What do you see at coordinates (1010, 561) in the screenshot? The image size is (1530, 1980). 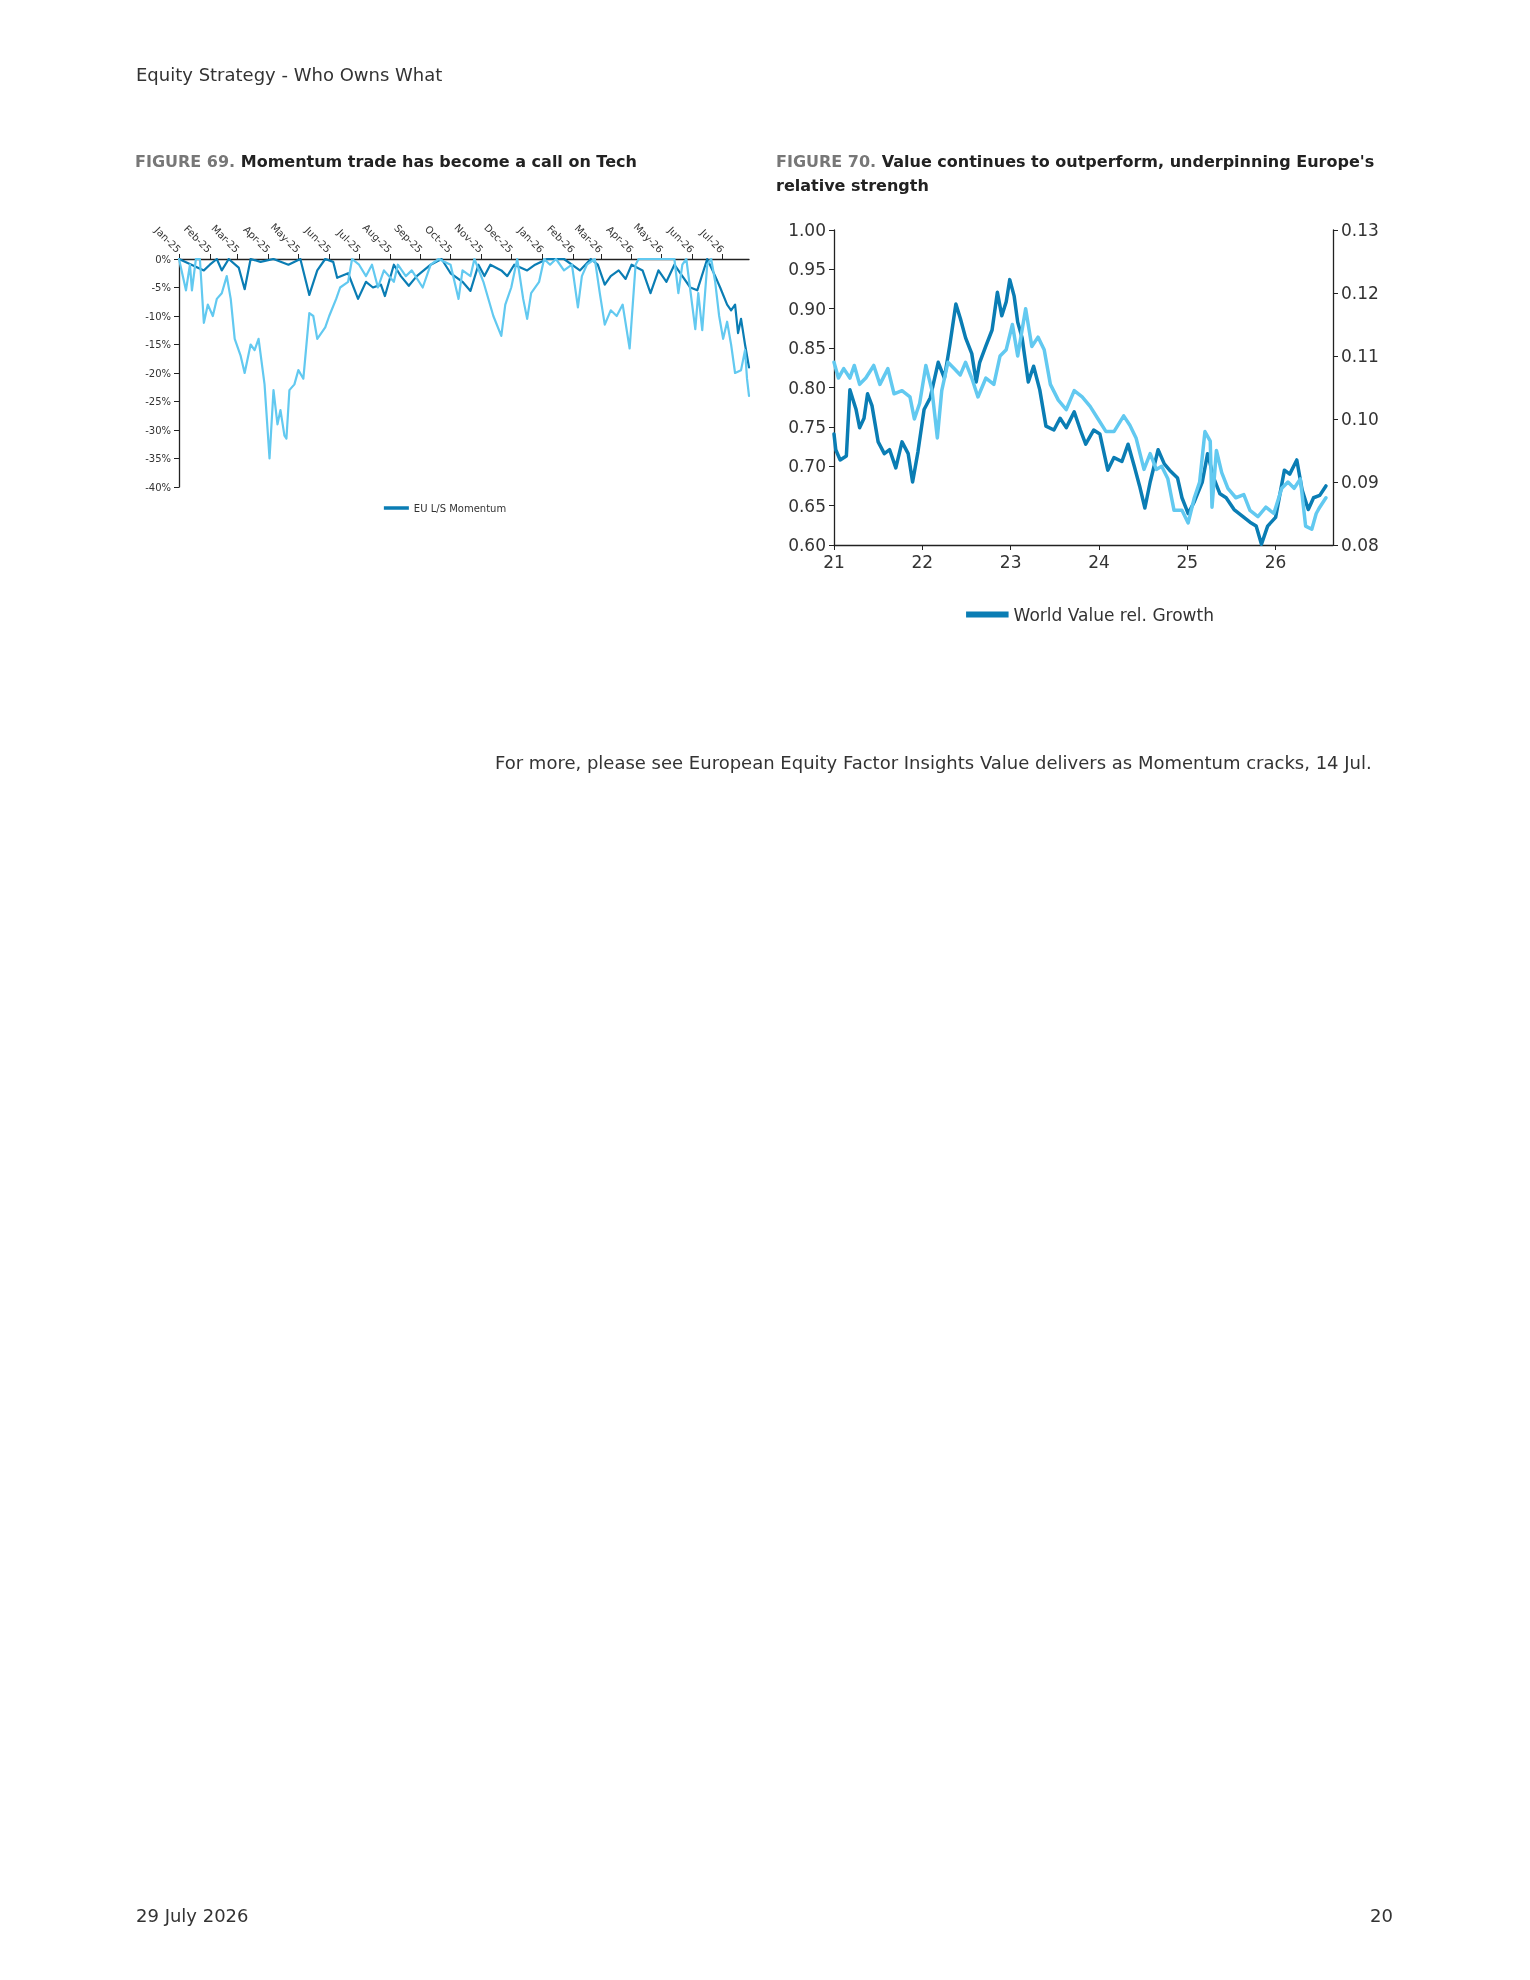 I see `x-tick-label: 23` at bounding box center [1010, 561].